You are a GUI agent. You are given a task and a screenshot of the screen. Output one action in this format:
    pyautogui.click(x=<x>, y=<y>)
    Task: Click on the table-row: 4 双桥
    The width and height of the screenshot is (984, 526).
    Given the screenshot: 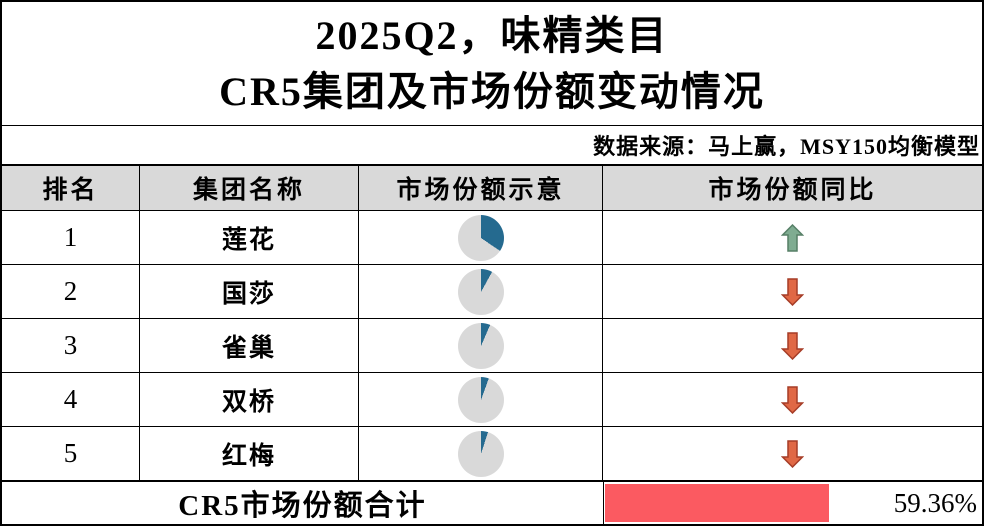 What is the action you would take?
    pyautogui.click(x=492, y=399)
    